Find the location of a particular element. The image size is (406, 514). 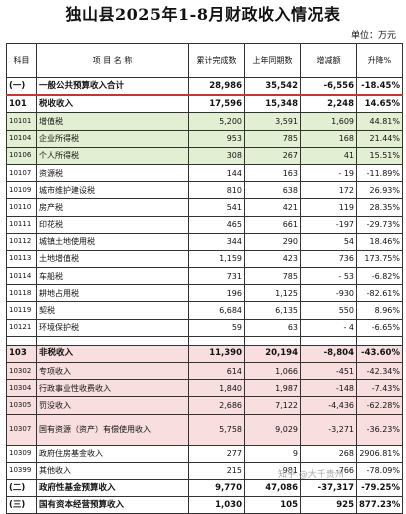

row-name: 政府住房基金收入 is located at coordinates (112, 453).